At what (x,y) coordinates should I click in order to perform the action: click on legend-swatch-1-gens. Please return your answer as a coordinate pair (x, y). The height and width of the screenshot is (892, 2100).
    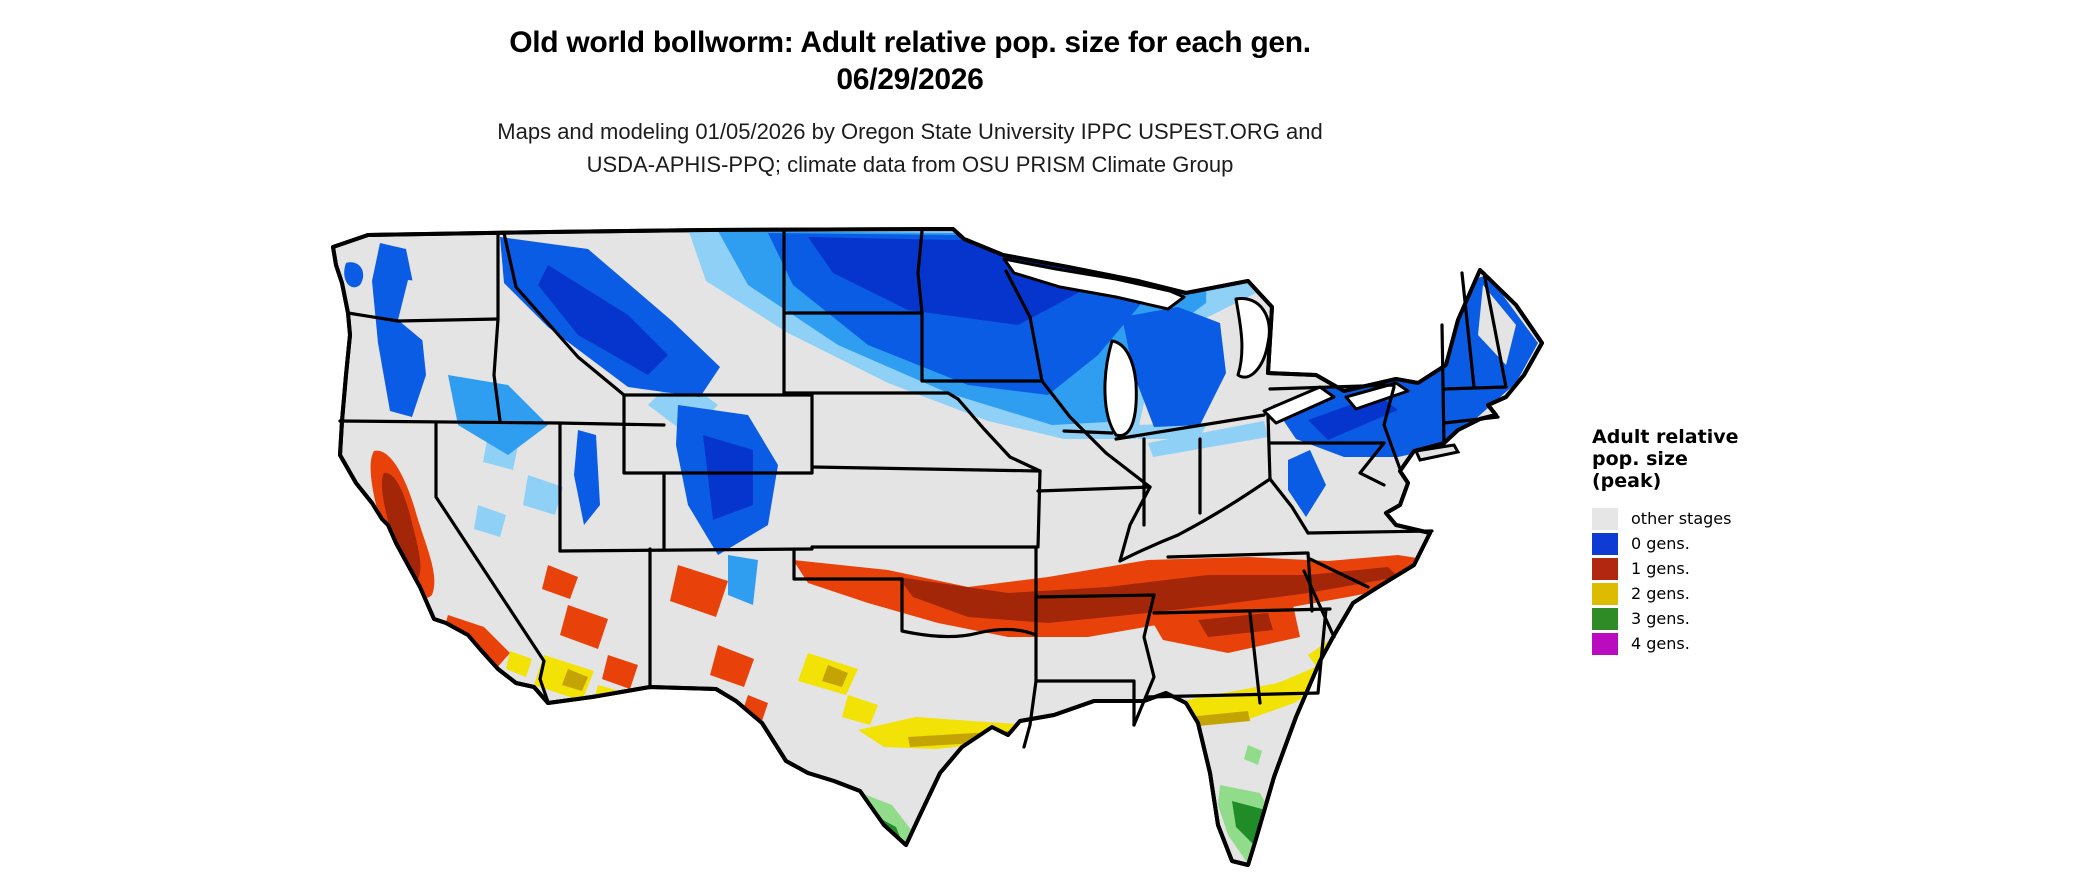
    Looking at the image, I should click on (1605, 568).